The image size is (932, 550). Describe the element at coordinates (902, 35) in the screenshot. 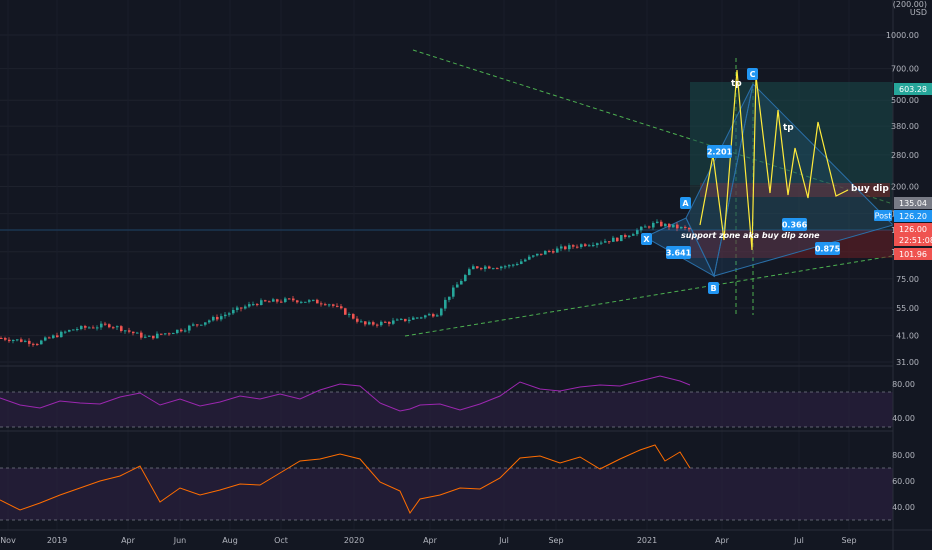

I see `price-tick-label: 1000.00` at that location.